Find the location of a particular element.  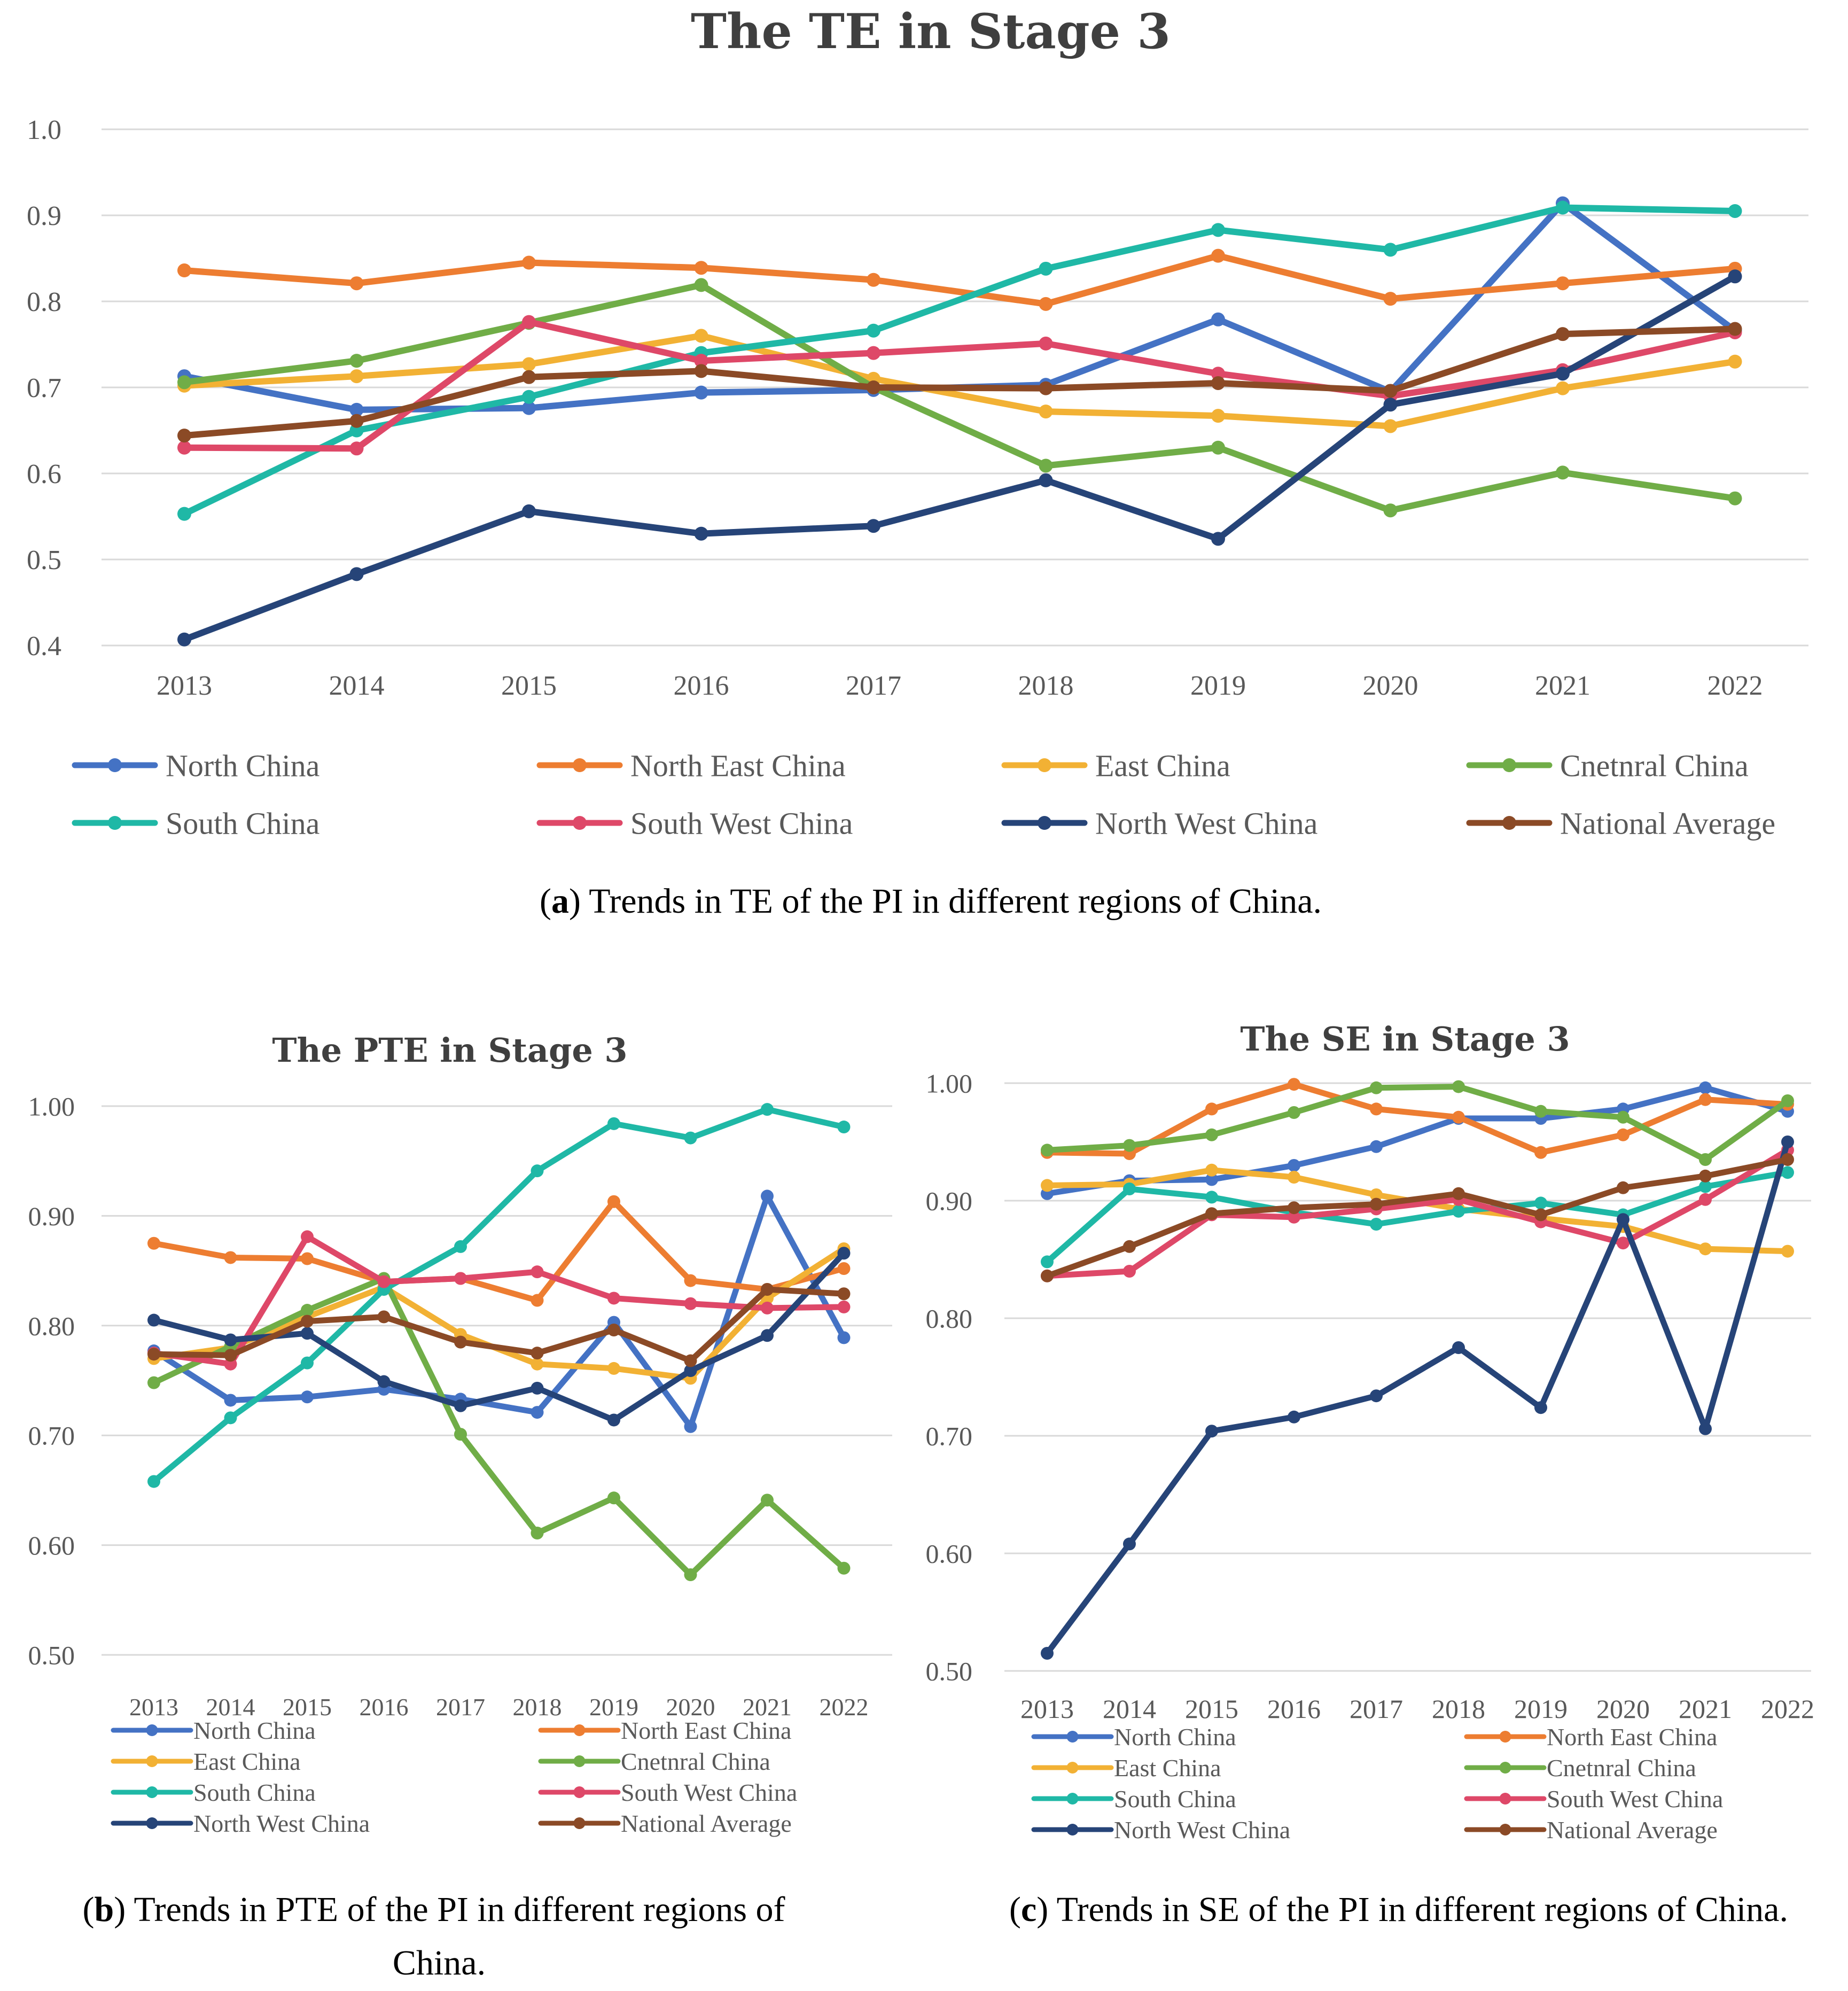

x-tick-label: 2019 is located at coordinates (613, 1707).